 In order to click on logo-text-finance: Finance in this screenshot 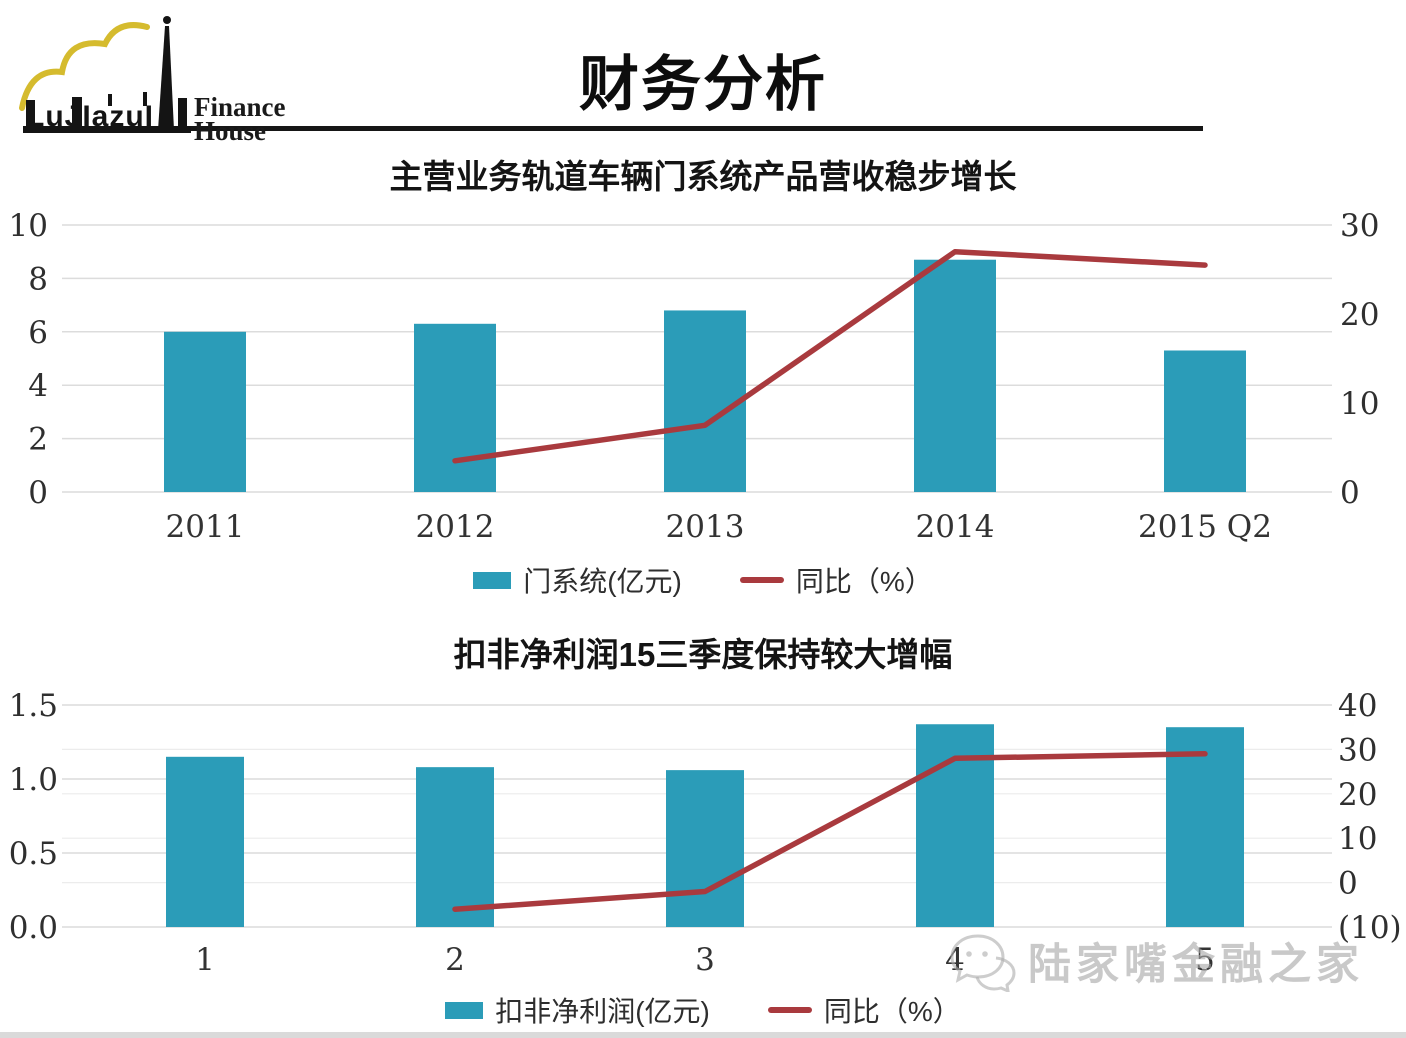, I will do `click(240, 107)`.